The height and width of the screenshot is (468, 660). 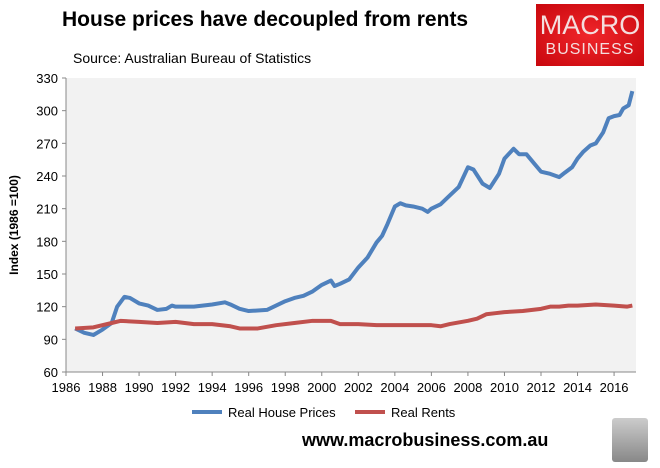 What do you see at coordinates (394, 387) in the screenshot?
I see `x-tick-label: 2004` at bounding box center [394, 387].